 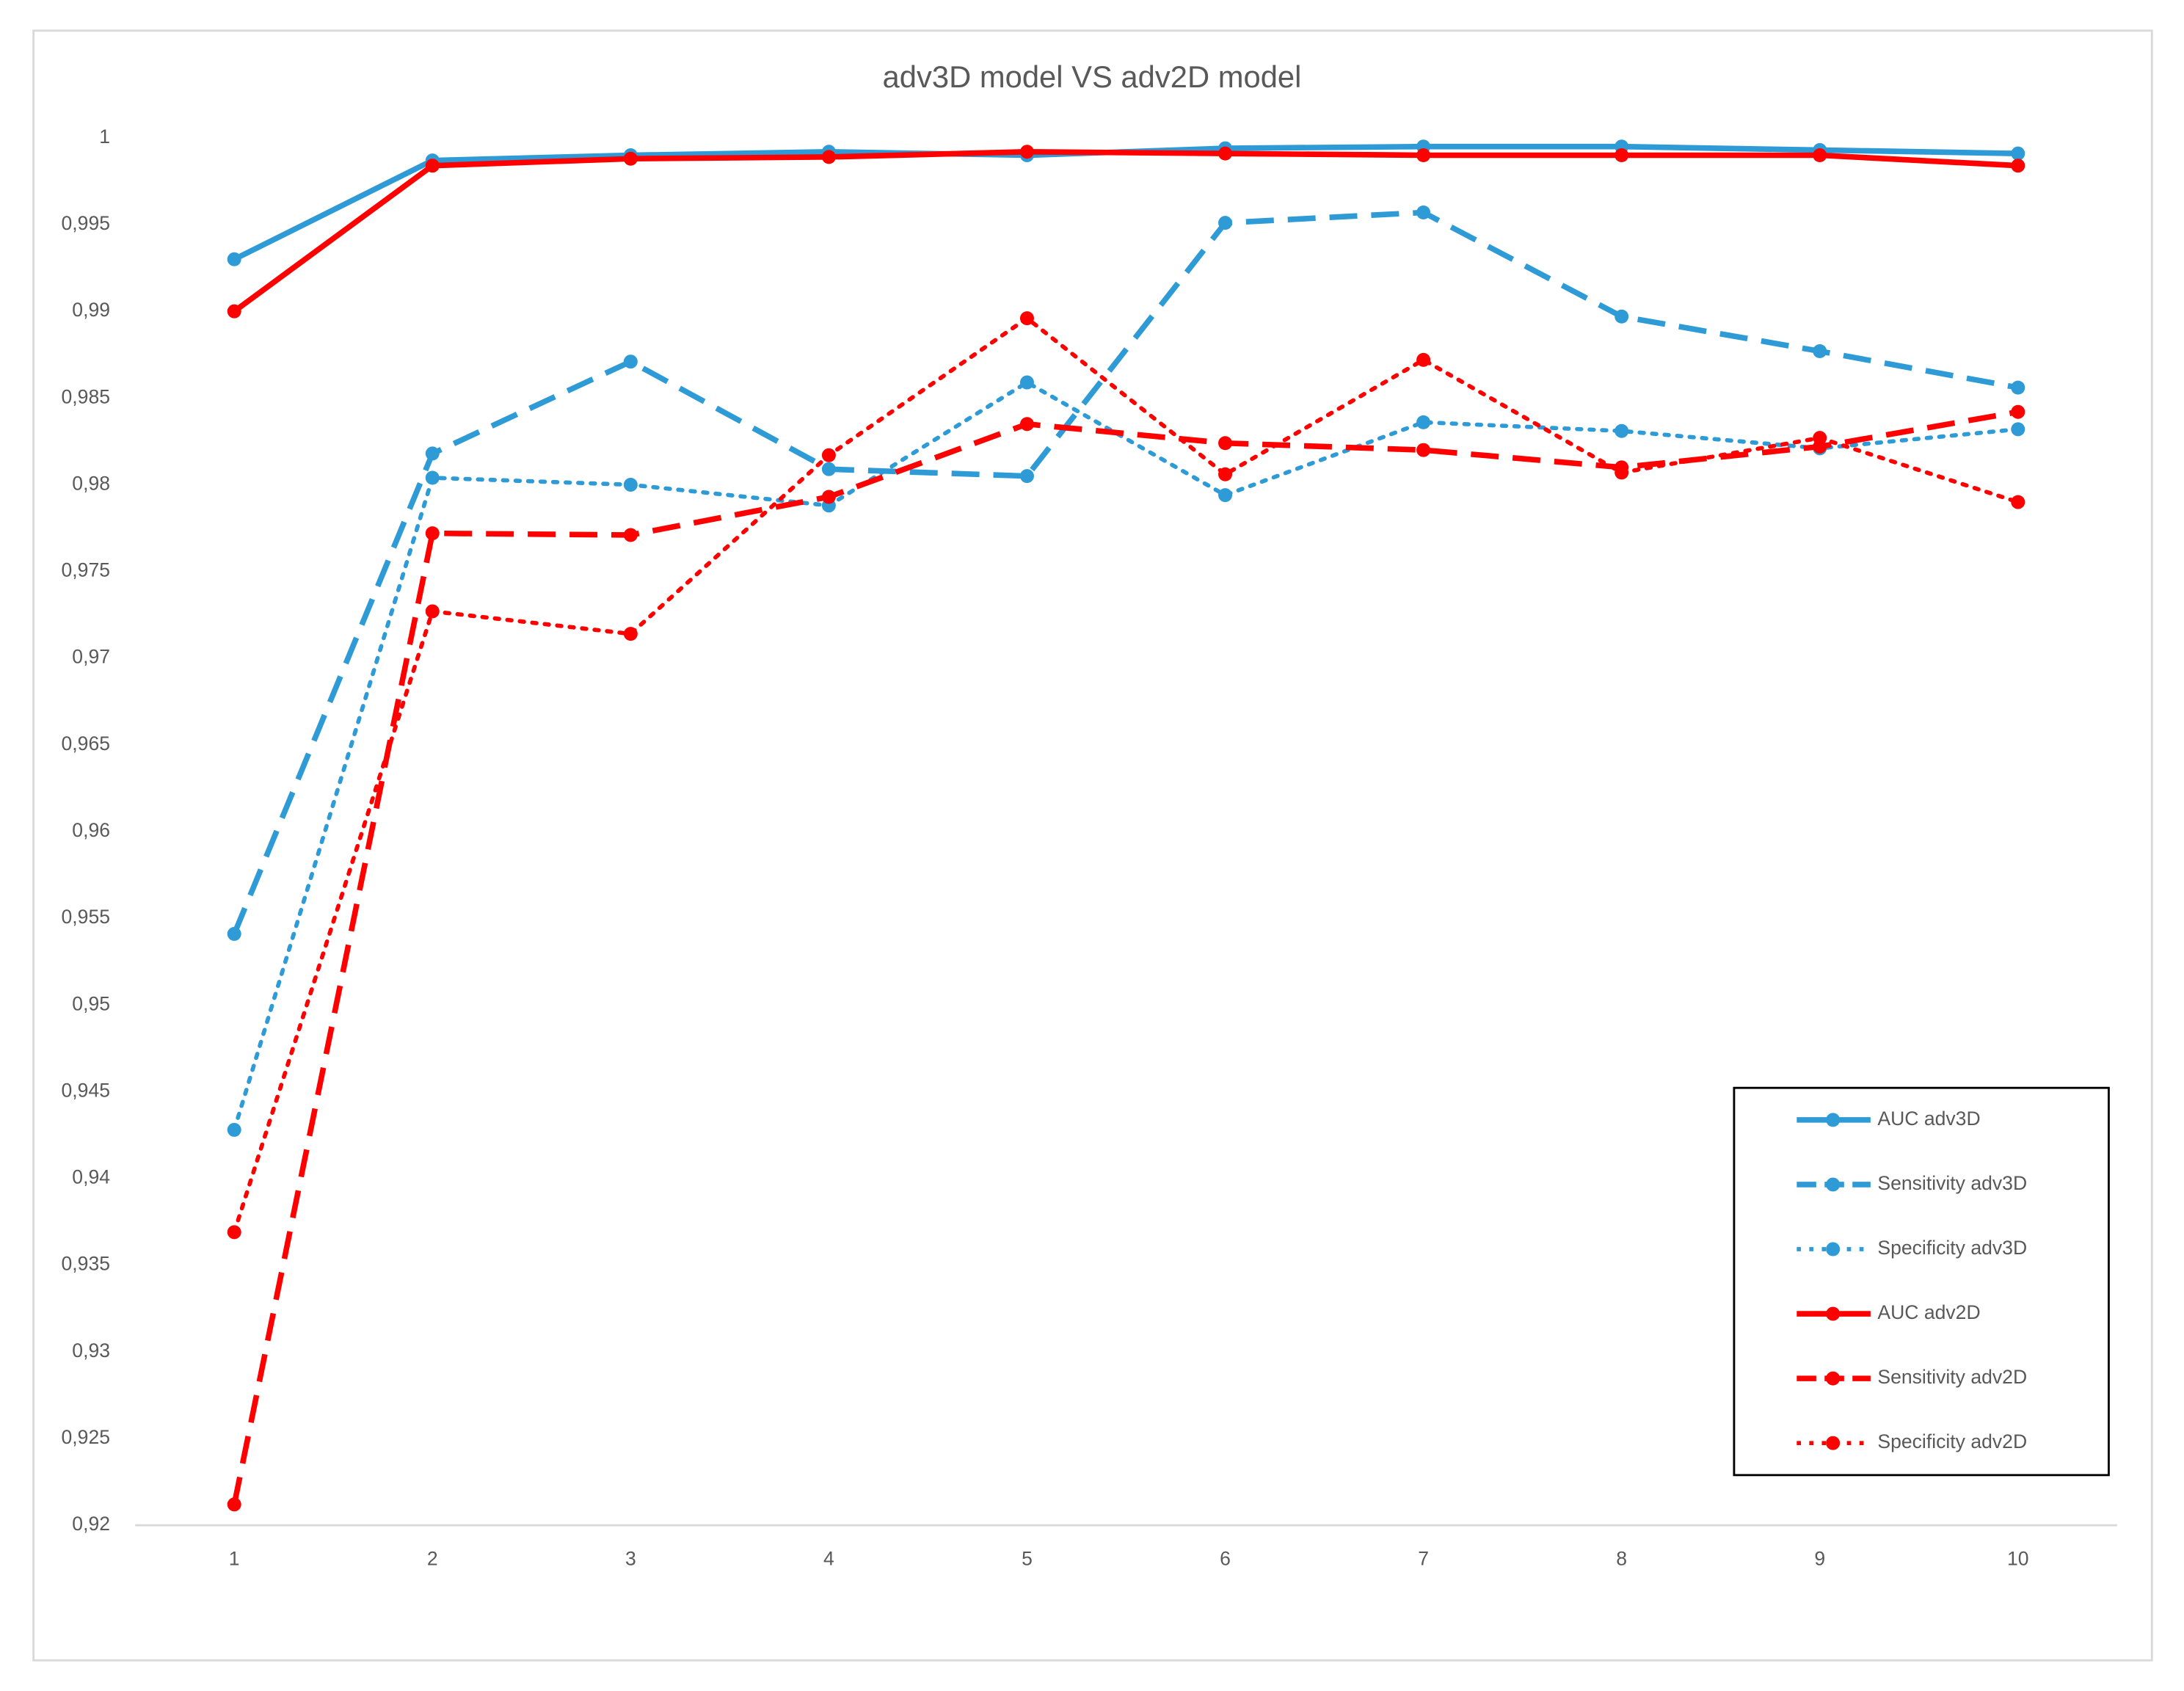 What do you see at coordinates (86, 1090) in the screenshot?
I see `y-tick-label: 0,945` at bounding box center [86, 1090].